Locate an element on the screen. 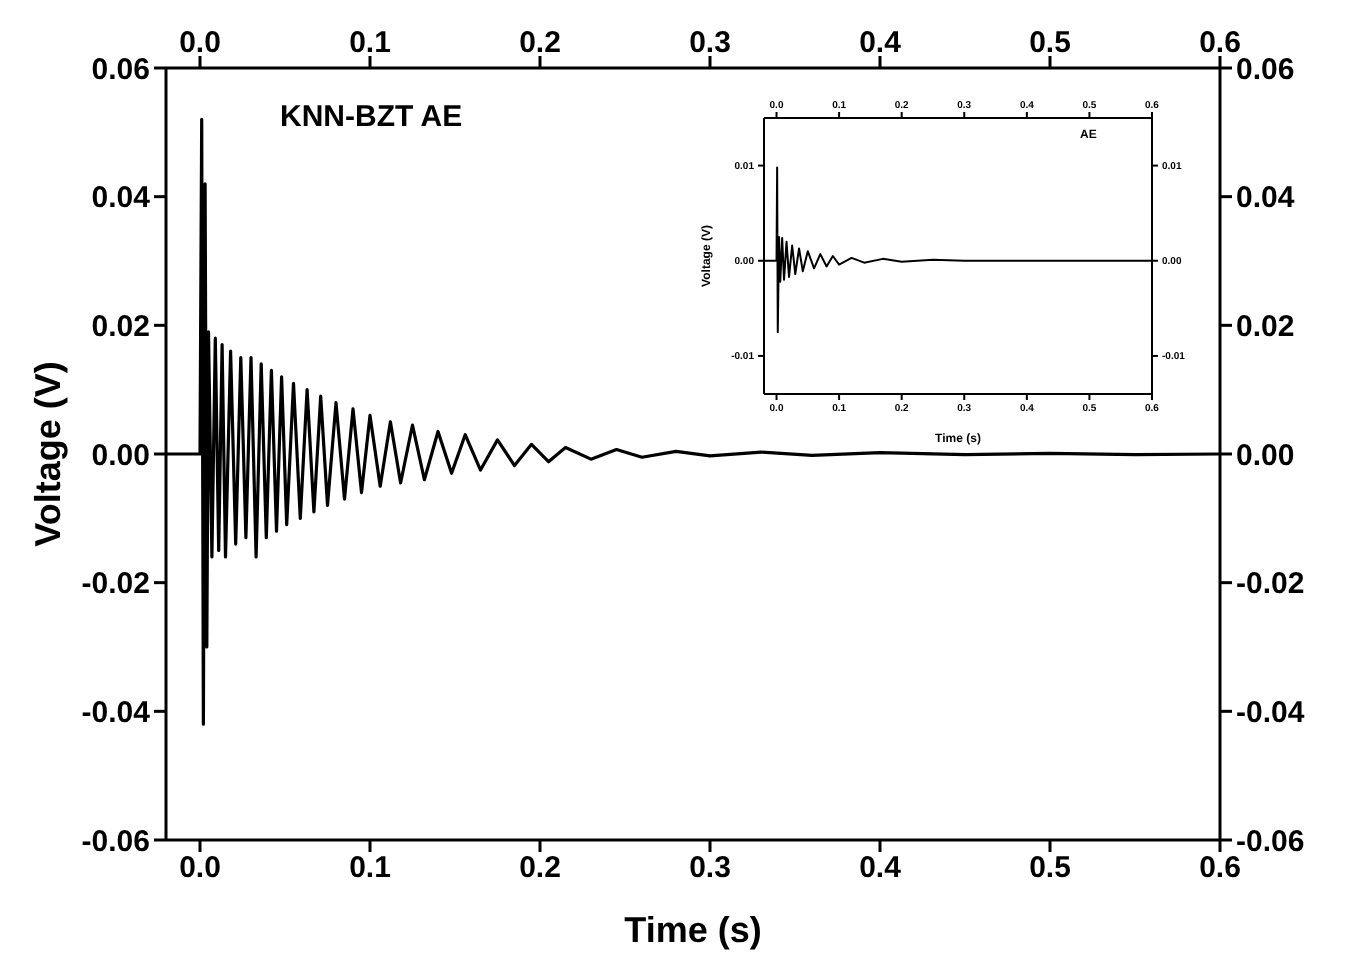 The image size is (1350, 966). x2-tick-label: 0.2 is located at coordinates (540, 868).